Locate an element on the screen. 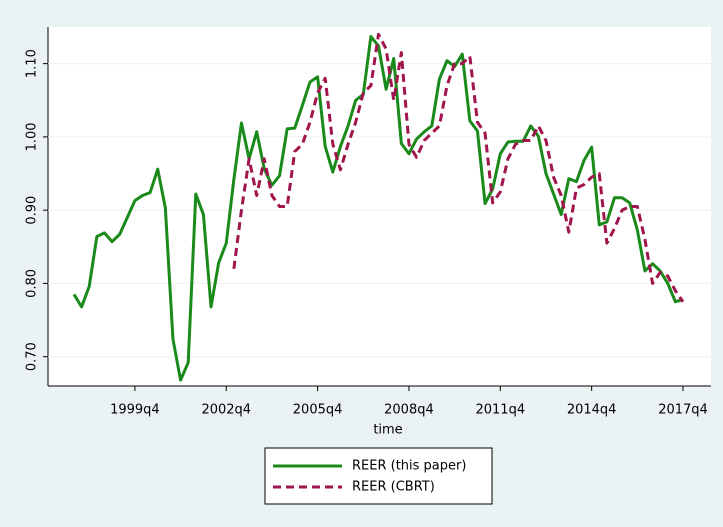 The height and width of the screenshot is (527, 723). x-tick-label: 2008q4 is located at coordinates (409, 410).